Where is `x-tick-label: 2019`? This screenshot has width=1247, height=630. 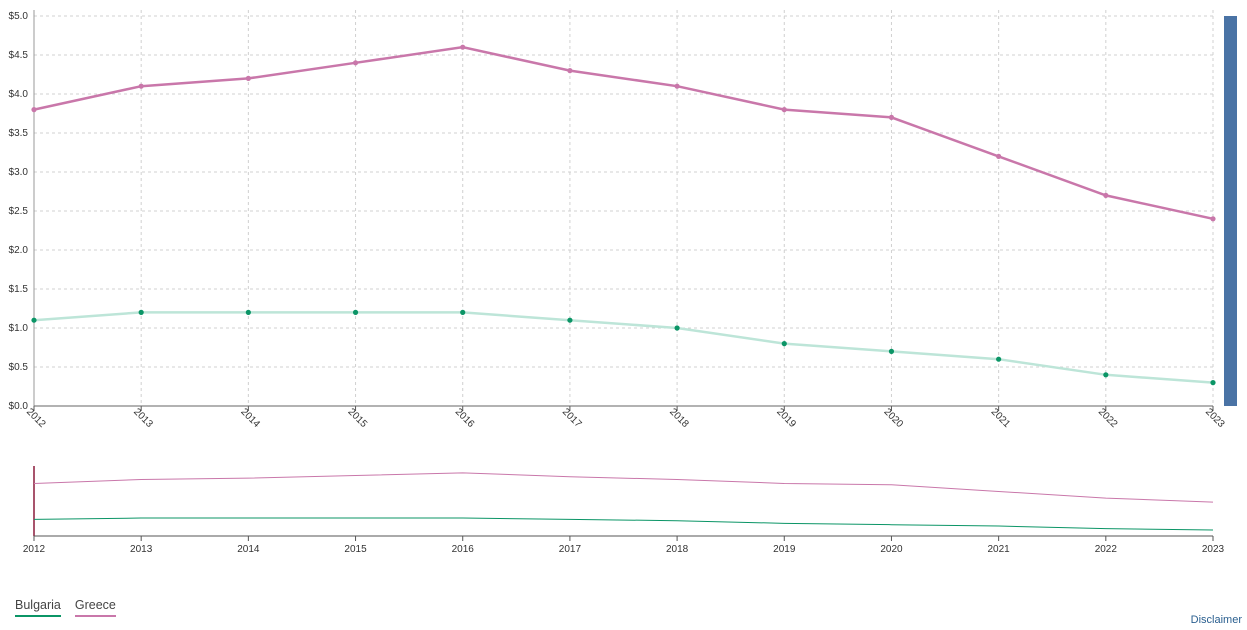 x-tick-label: 2019 is located at coordinates (786, 418).